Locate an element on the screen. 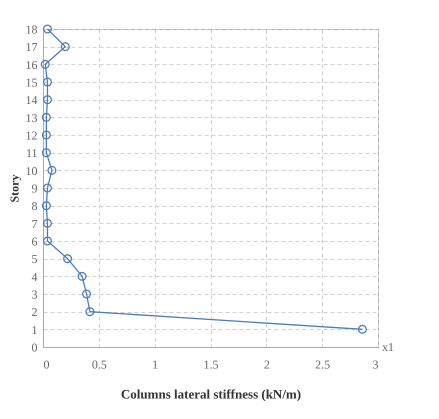  x-tick-label: 3 is located at coordinates (375, 365).